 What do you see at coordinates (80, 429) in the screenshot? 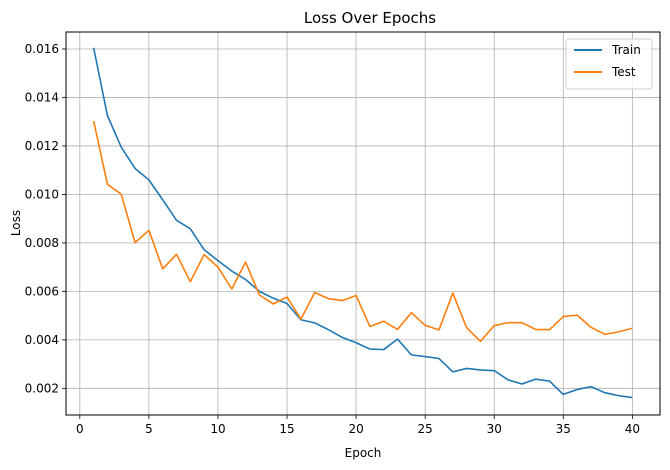
I see `x-tick-label: 0` at bounding box center [80, 429].